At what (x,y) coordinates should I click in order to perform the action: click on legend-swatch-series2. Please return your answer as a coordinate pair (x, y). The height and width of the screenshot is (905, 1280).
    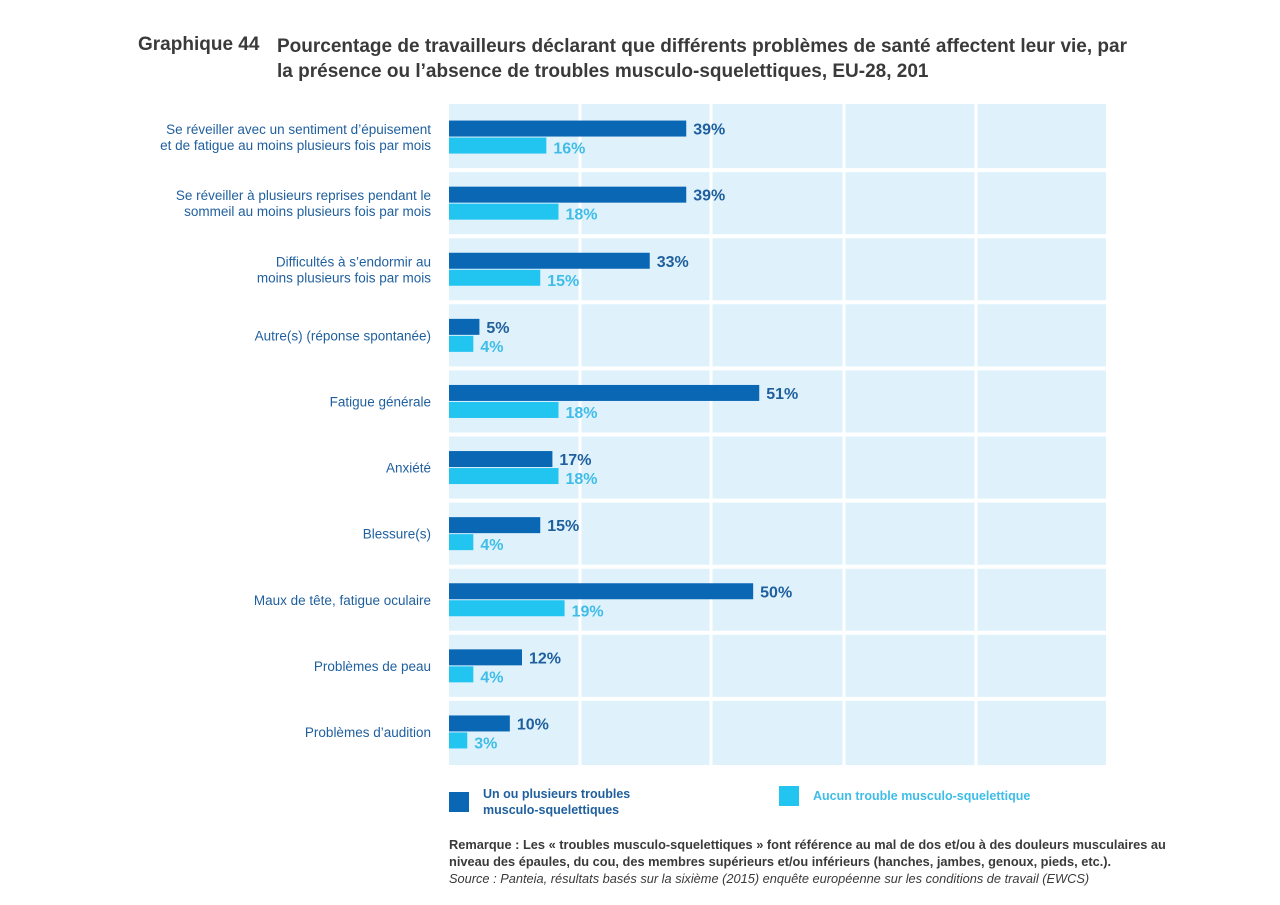
    Looking at the image, I should click on (789, 796).